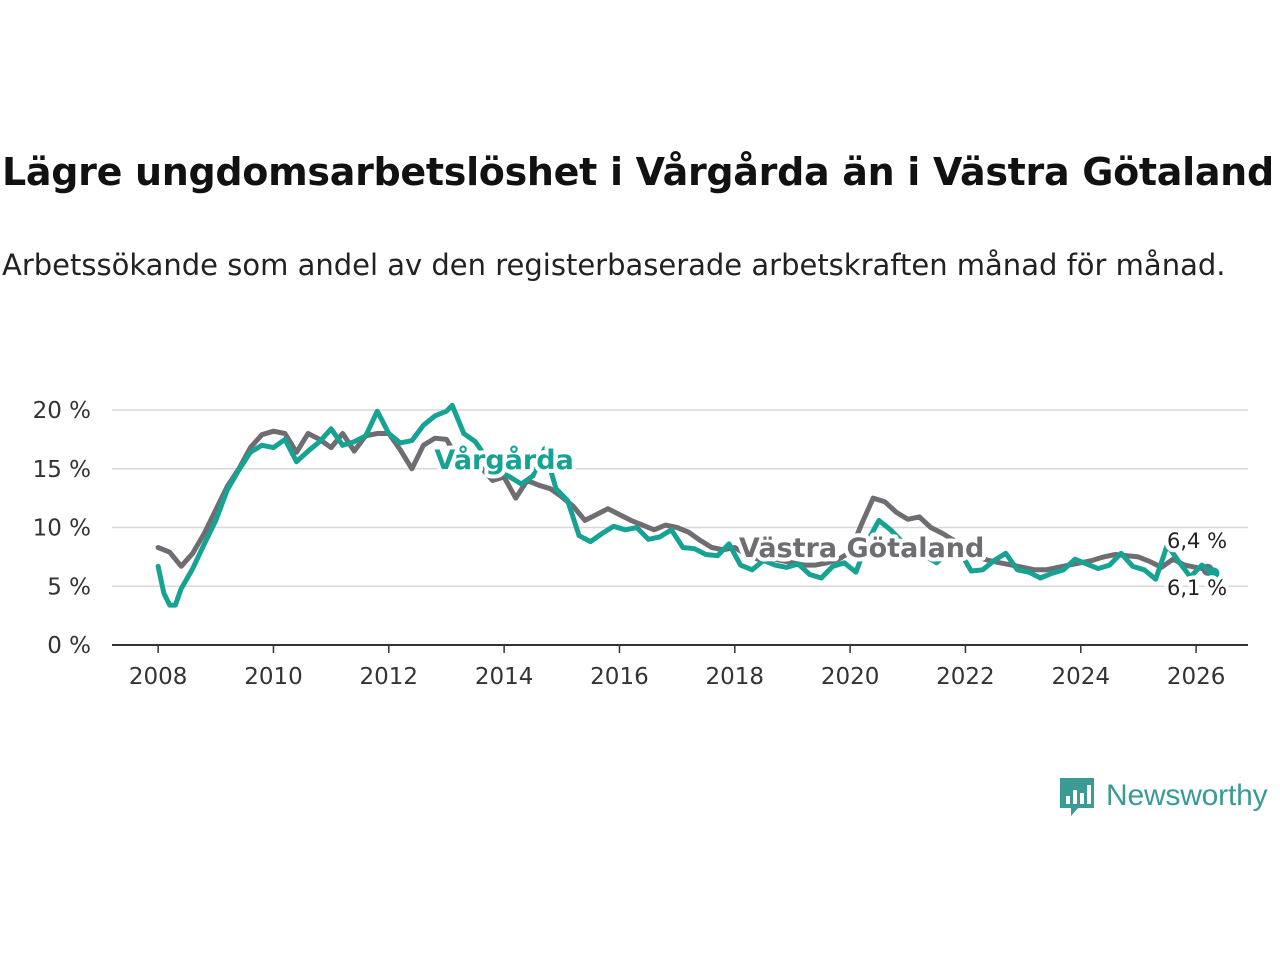 The image size is (1280, 960). I want to click on end-label-vastra-gotaland: 6,4 %, so click(1197, 541).